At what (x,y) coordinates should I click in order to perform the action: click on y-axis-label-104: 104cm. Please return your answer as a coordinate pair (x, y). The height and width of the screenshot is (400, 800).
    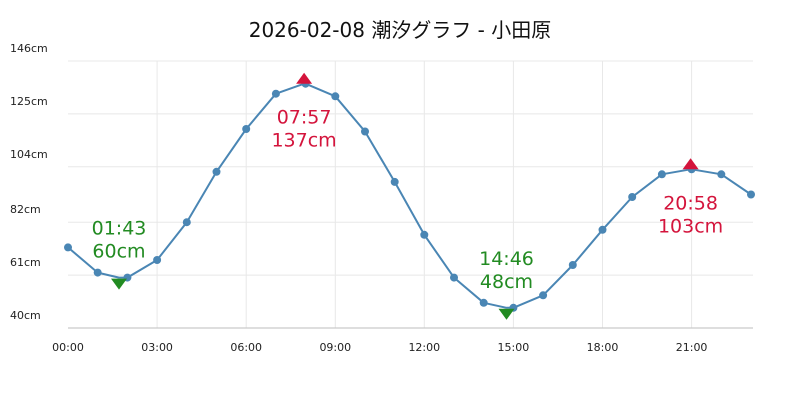
    Looking at the image, I should click on (29, 154).